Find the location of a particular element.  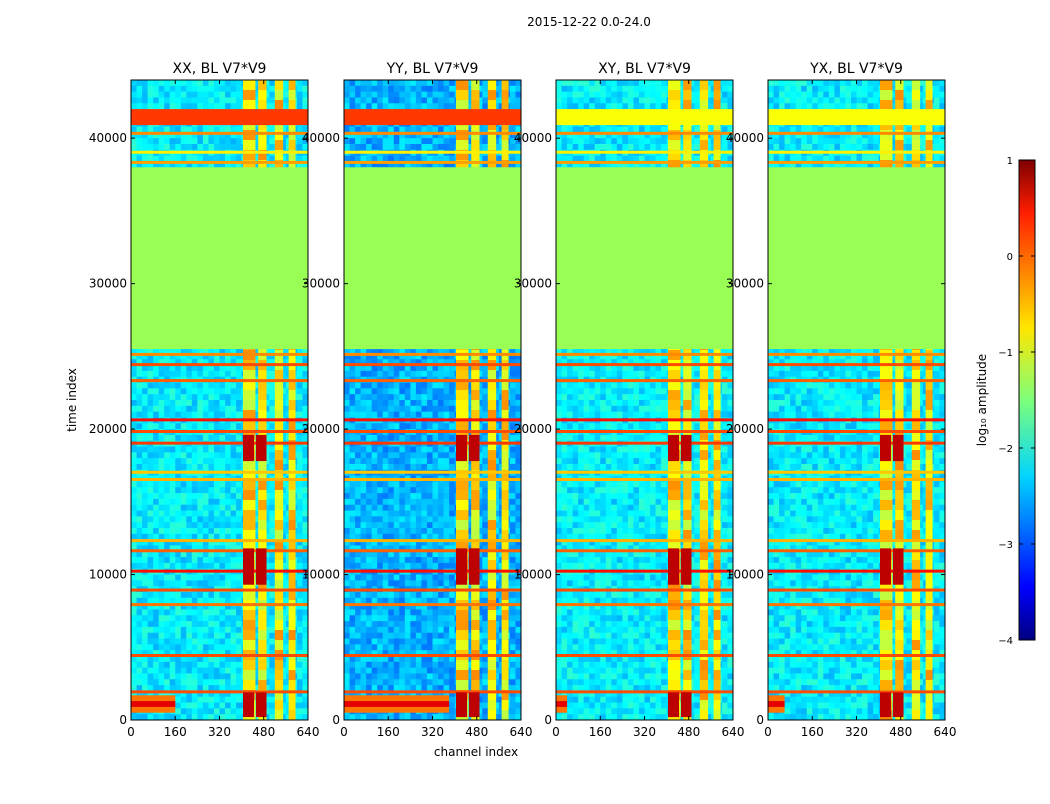

x-tick-label: 0 is located at coordinates (131, 732).